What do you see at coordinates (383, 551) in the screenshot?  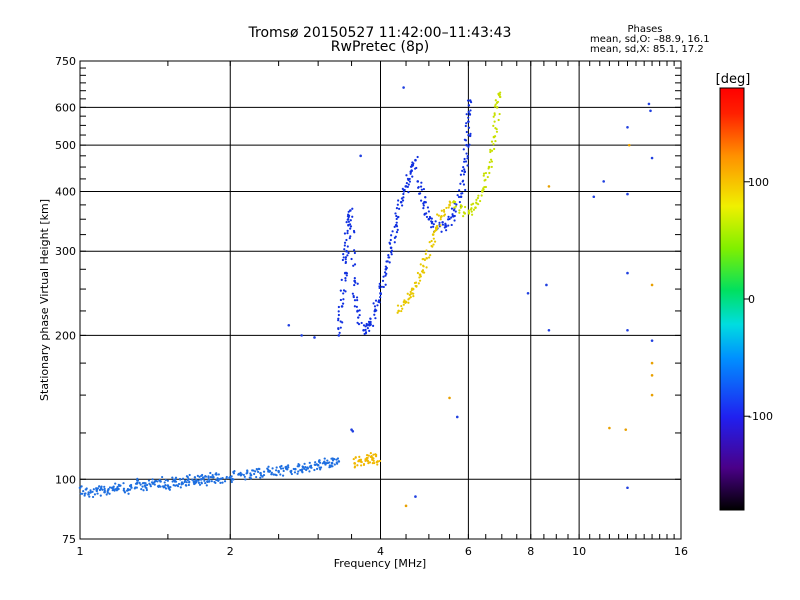 I see `x-tick-labels: 1 2 4 6 8 10 16` at bounding box center [383, 551].